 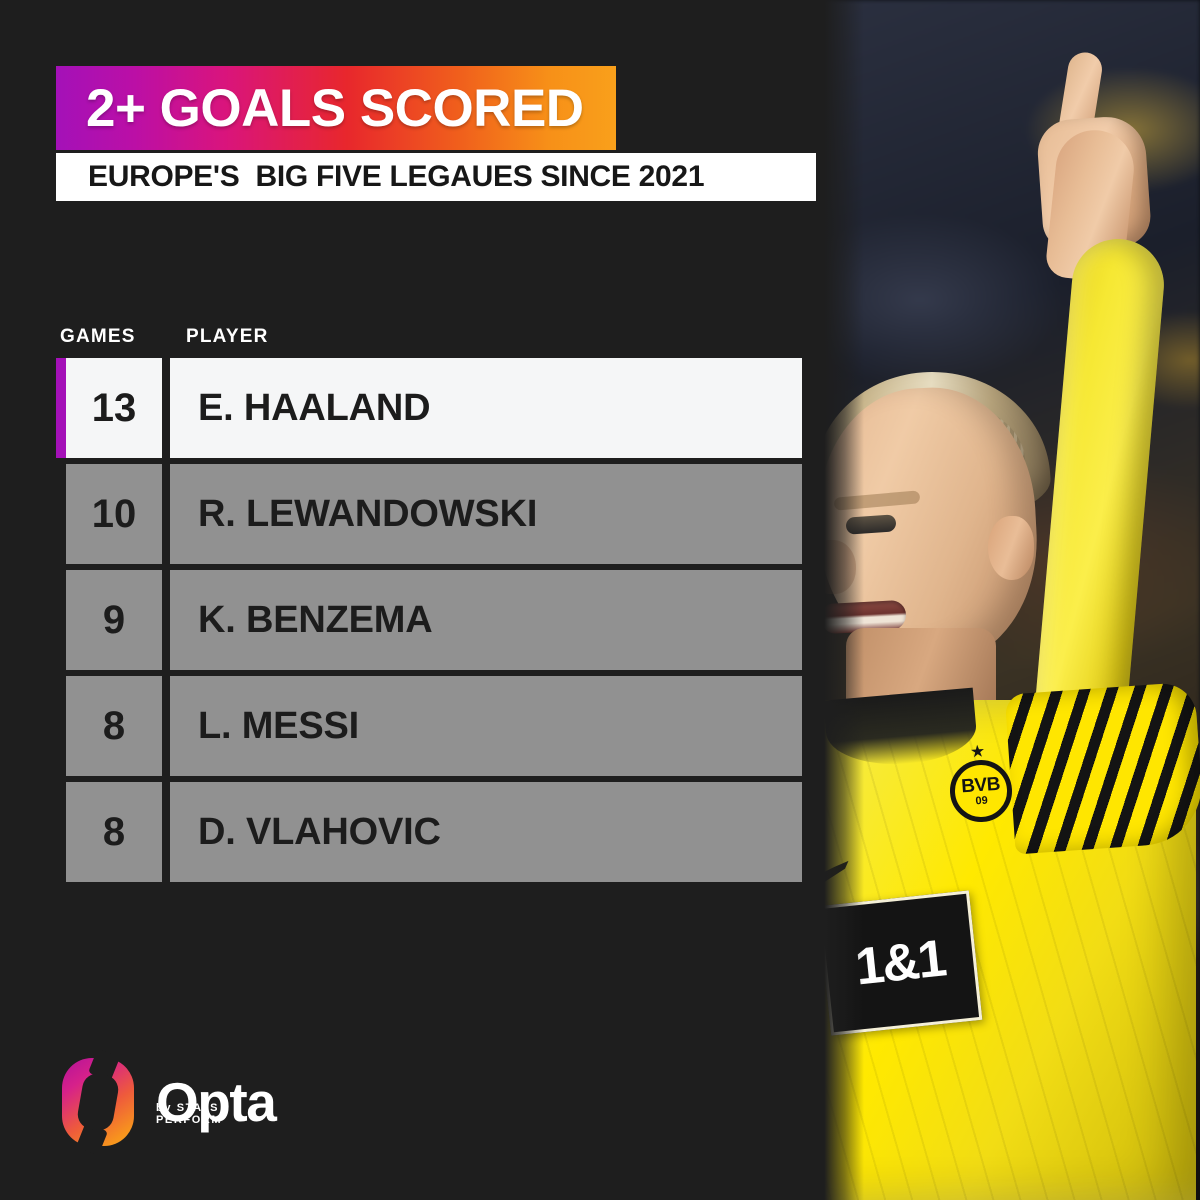 I want to click on table-header-row: GAMES PLAYER, so click(x=429, y=342).